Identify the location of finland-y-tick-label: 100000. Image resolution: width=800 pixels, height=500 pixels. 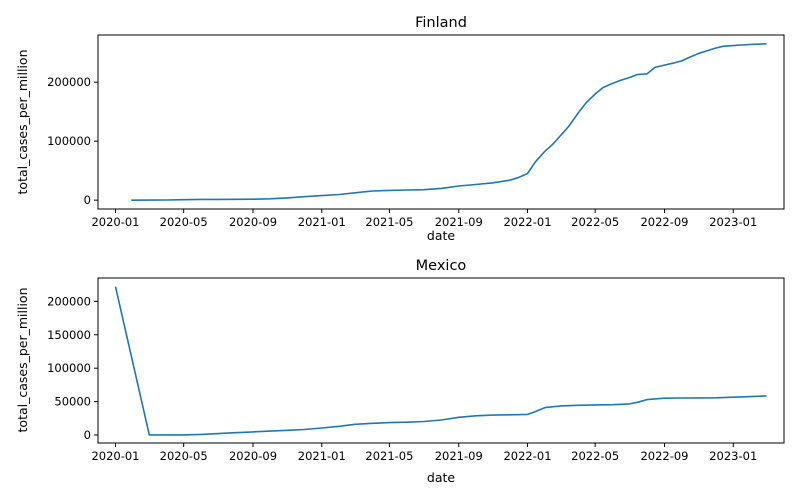
(69, 141).